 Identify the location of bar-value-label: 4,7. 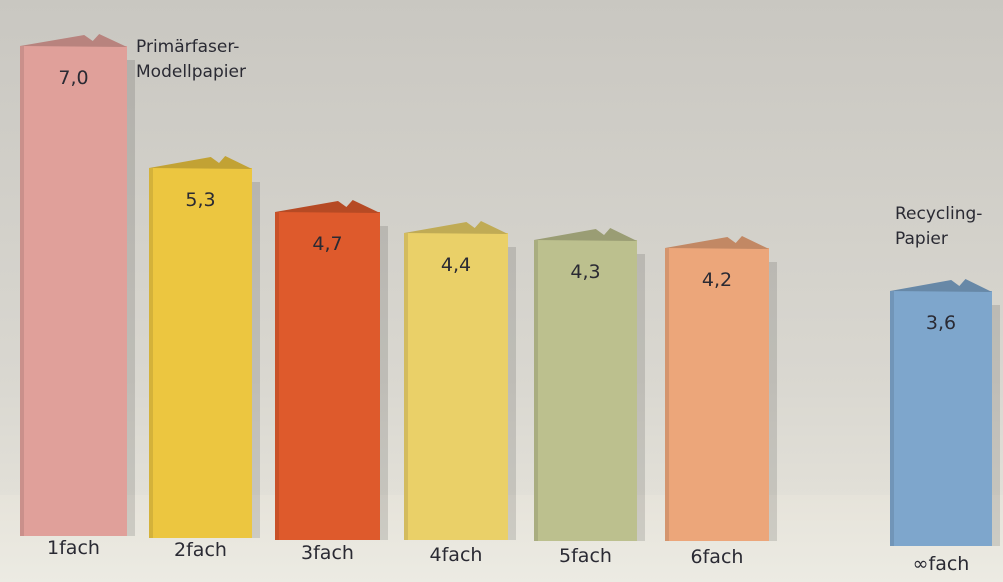
(327, 244).